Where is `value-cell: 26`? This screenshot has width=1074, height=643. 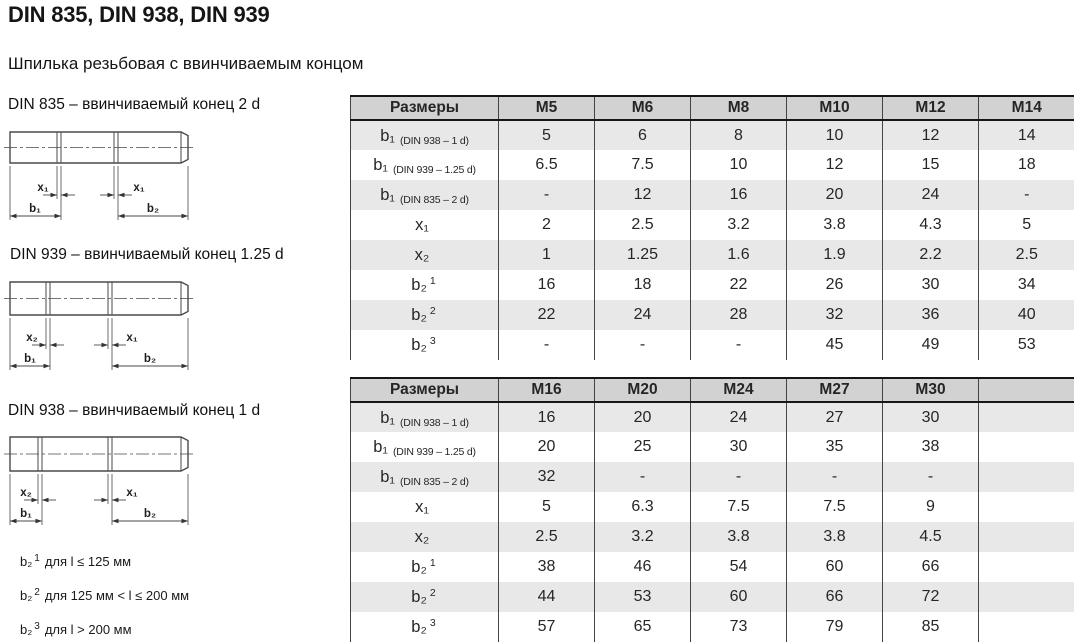
value-cell: 26 is located at coordinates (834, 285).